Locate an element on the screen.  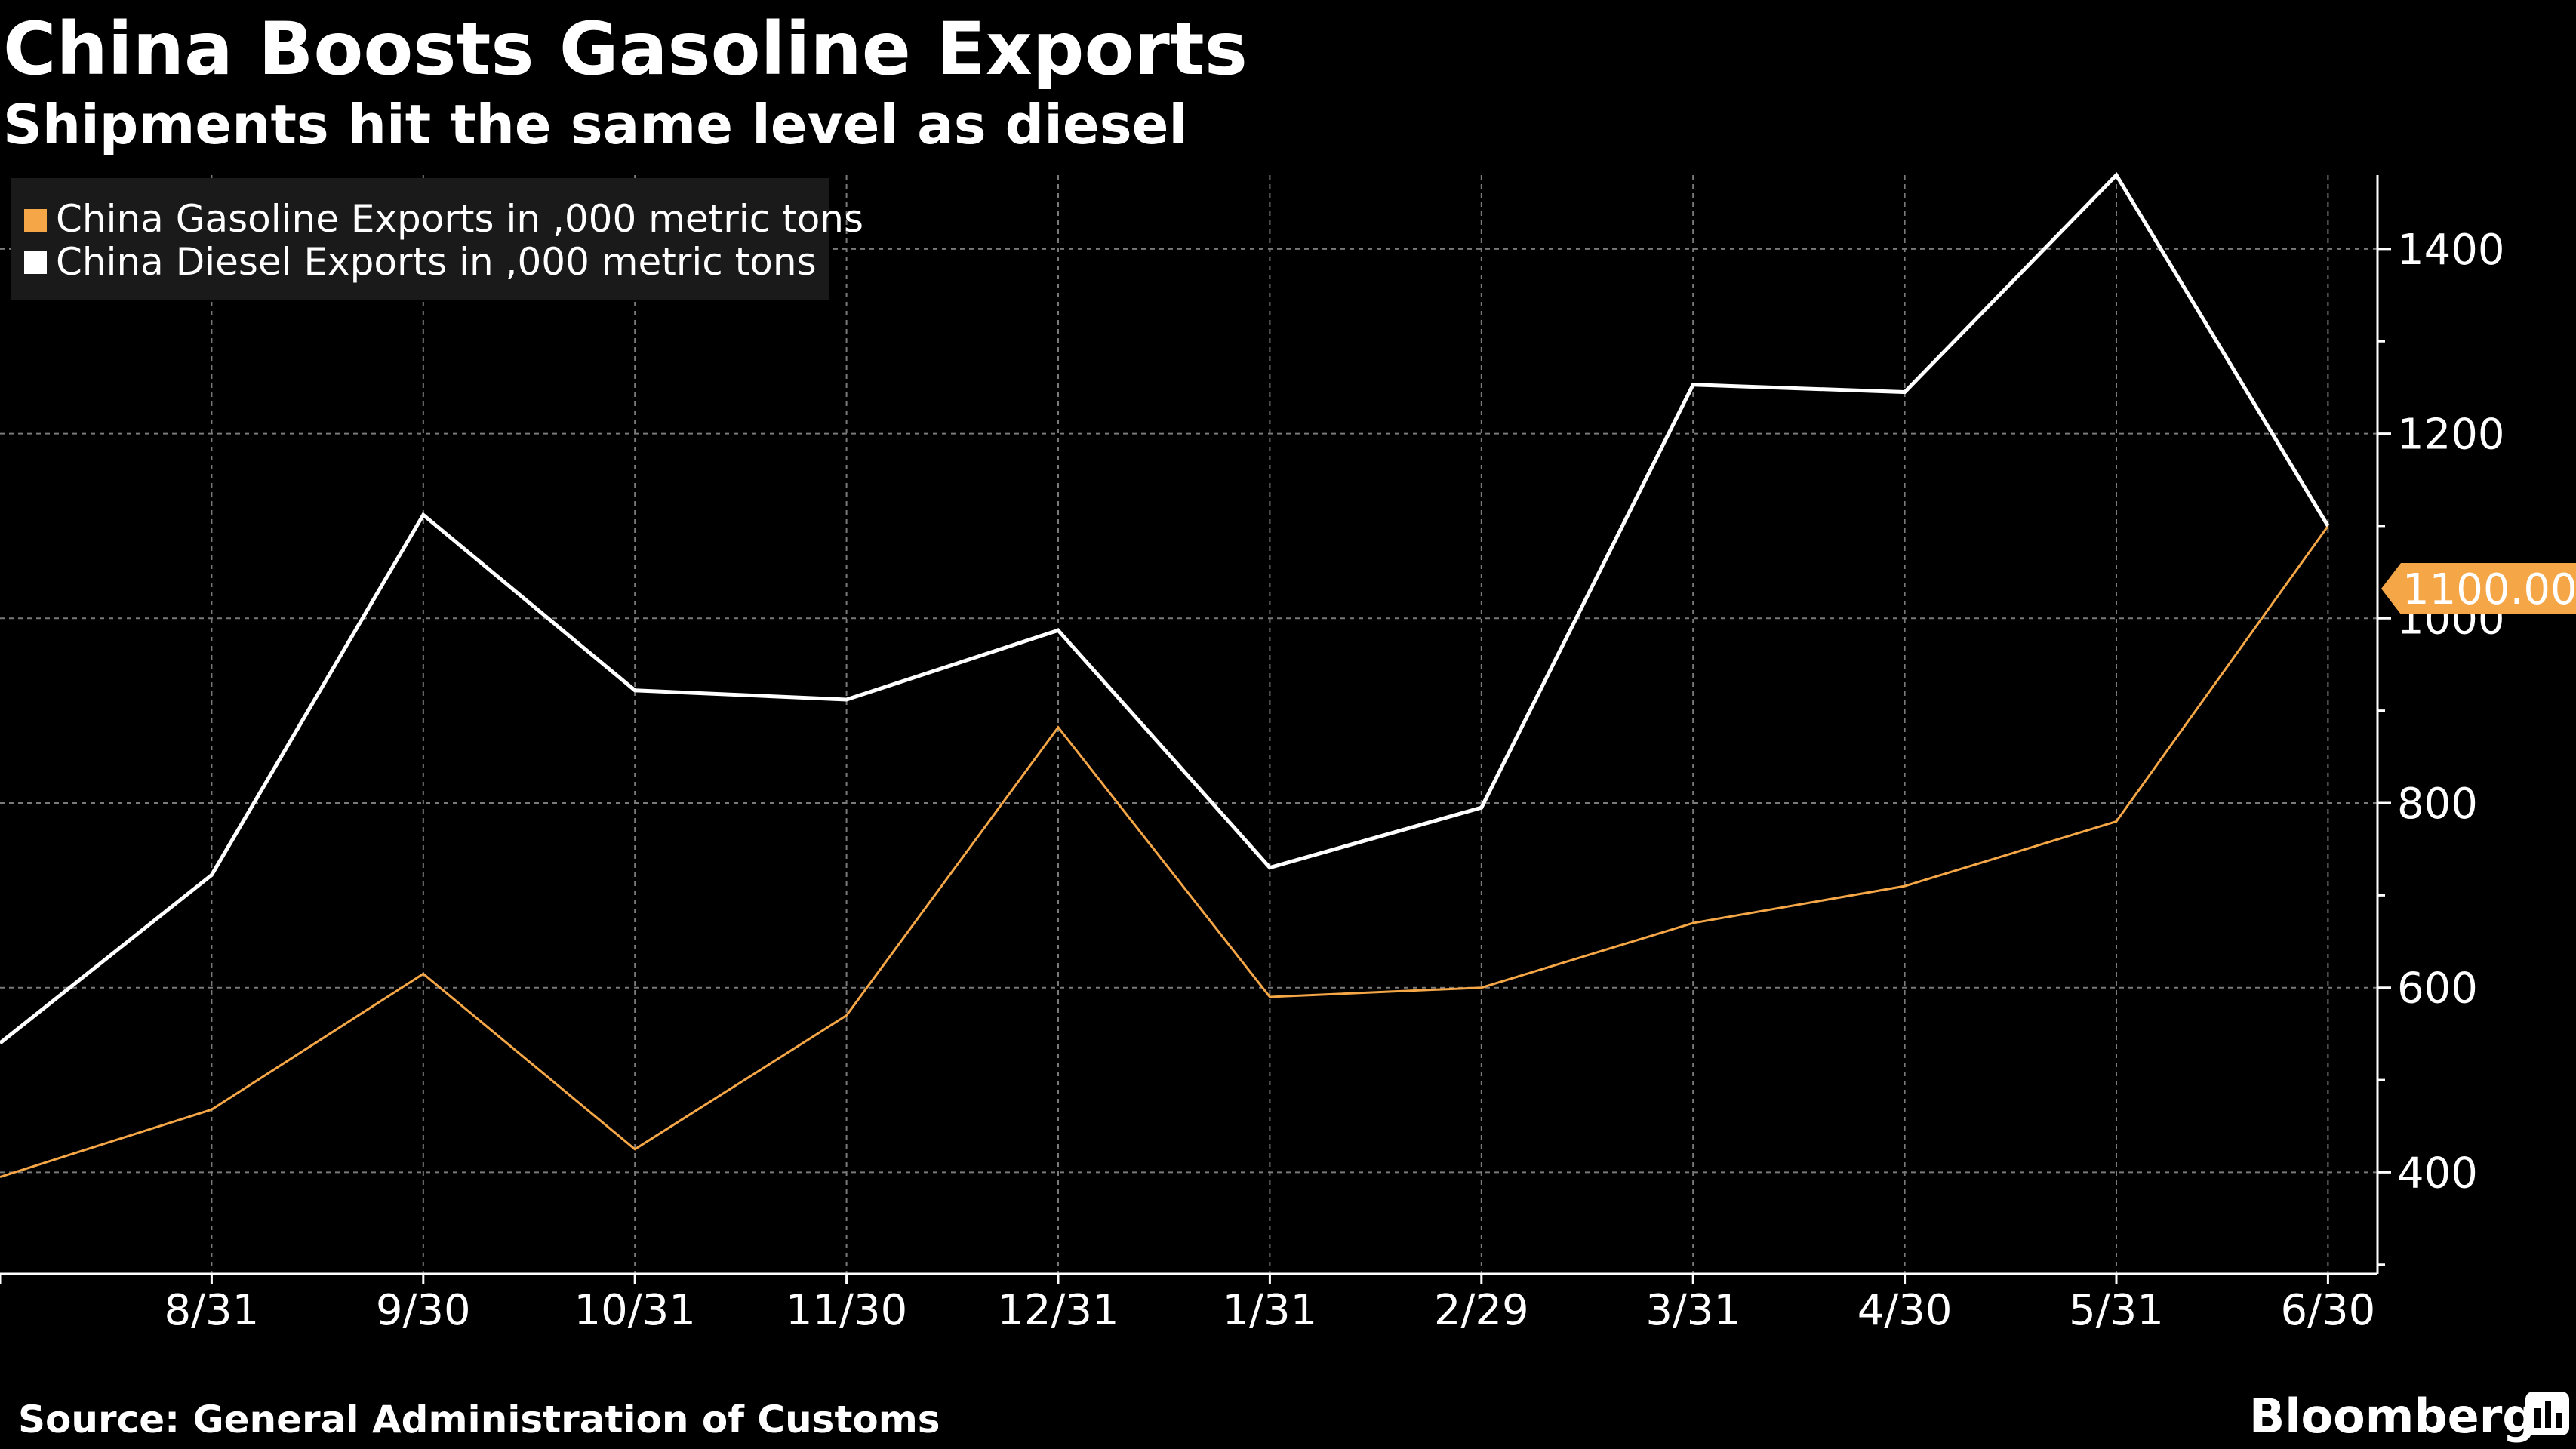
chart-title: China Boosts Gasoline Exports is located at coordinates (625, 49).